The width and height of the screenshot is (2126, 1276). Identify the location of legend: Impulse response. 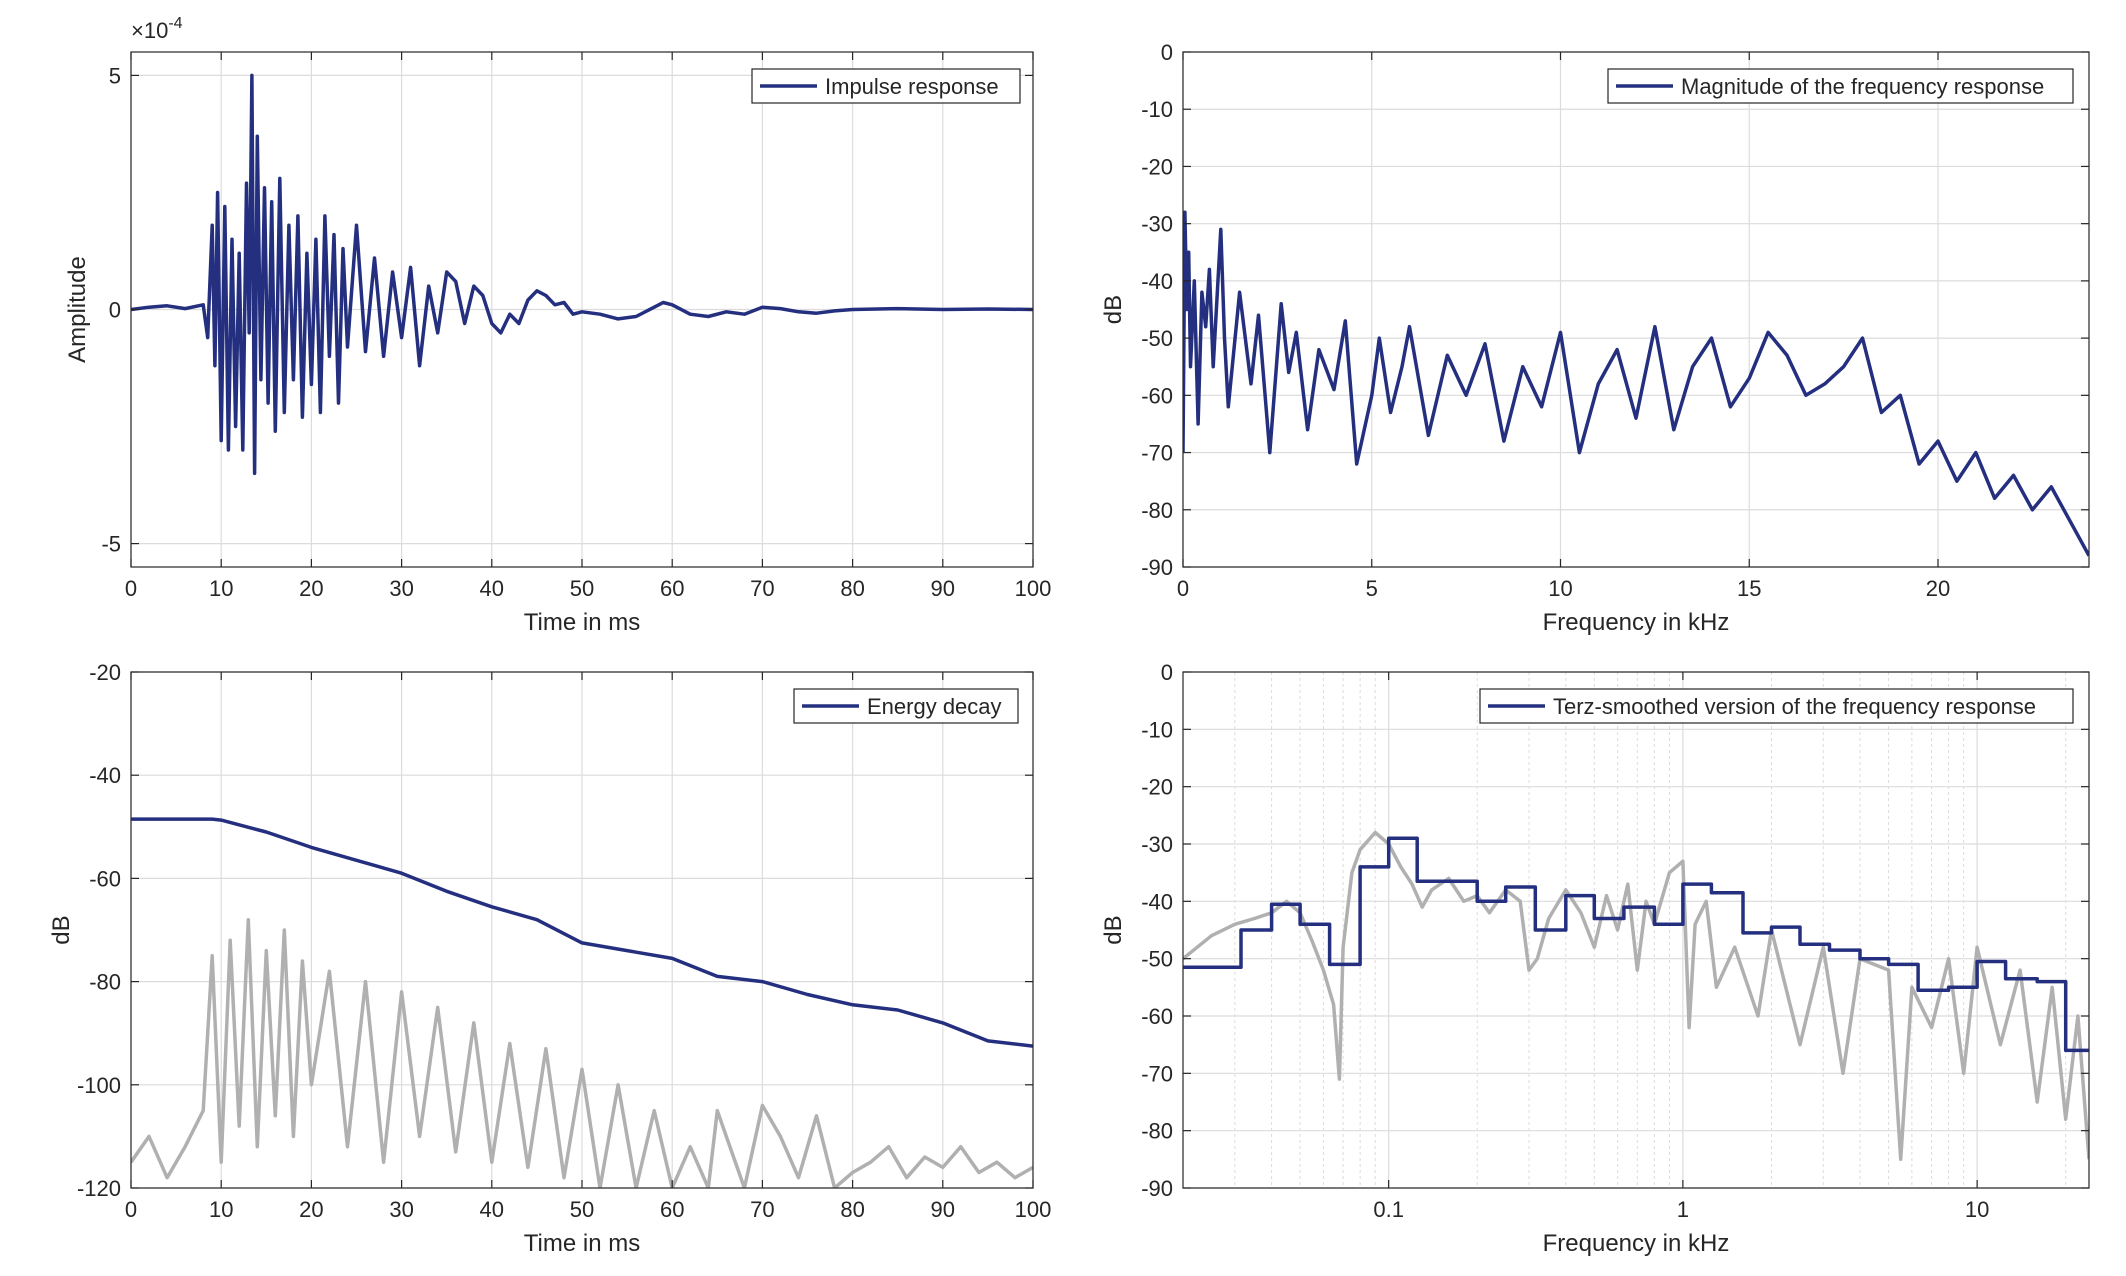
(886, 86).